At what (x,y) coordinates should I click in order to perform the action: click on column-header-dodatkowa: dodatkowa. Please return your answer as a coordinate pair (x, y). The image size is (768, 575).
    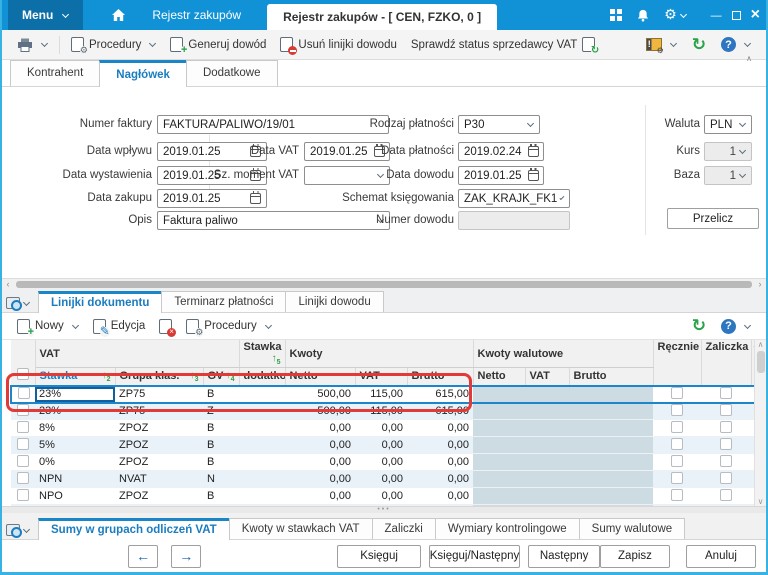
    Looking at the image, I should click on (262, 376).